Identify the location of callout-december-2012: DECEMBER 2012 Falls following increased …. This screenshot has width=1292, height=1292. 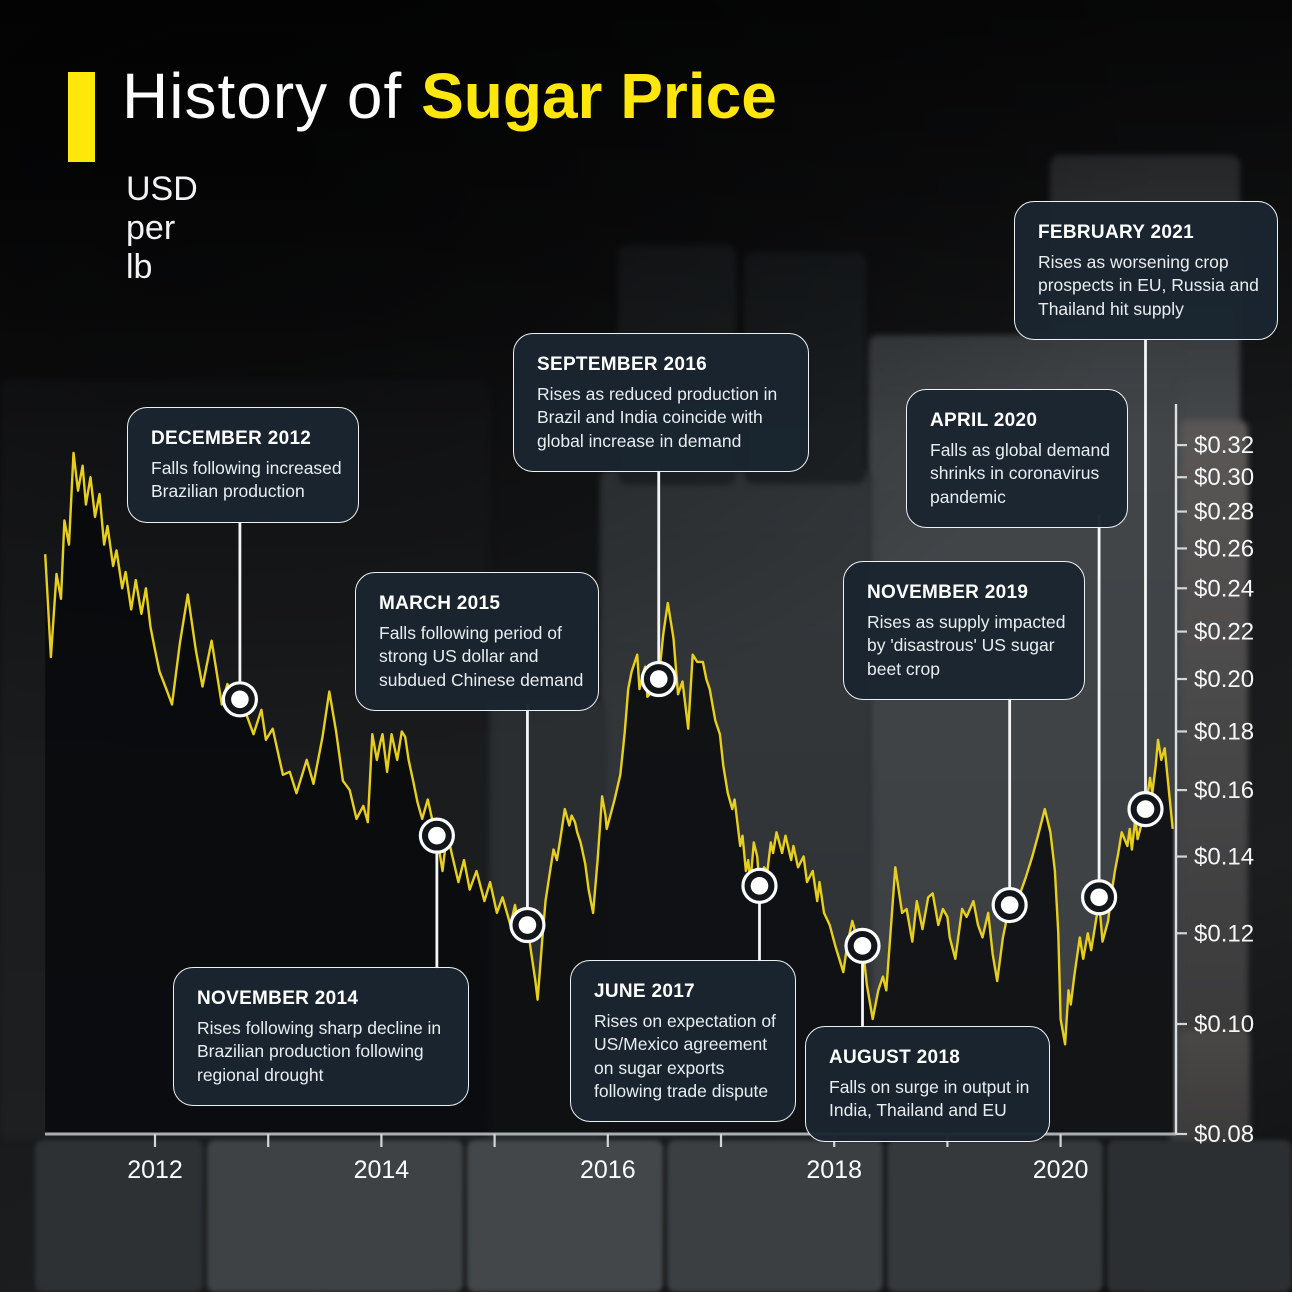
(243, 465).